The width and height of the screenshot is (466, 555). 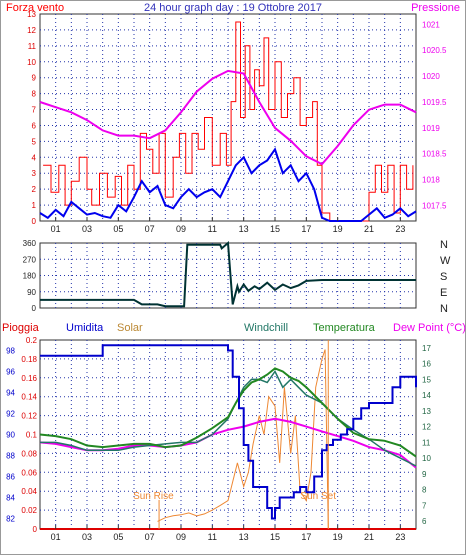 What do you see at coordinates (150, 229) in the screenshot?
I see `hour-axis-top-tick-label: 07` at bounding box center [150, 229].